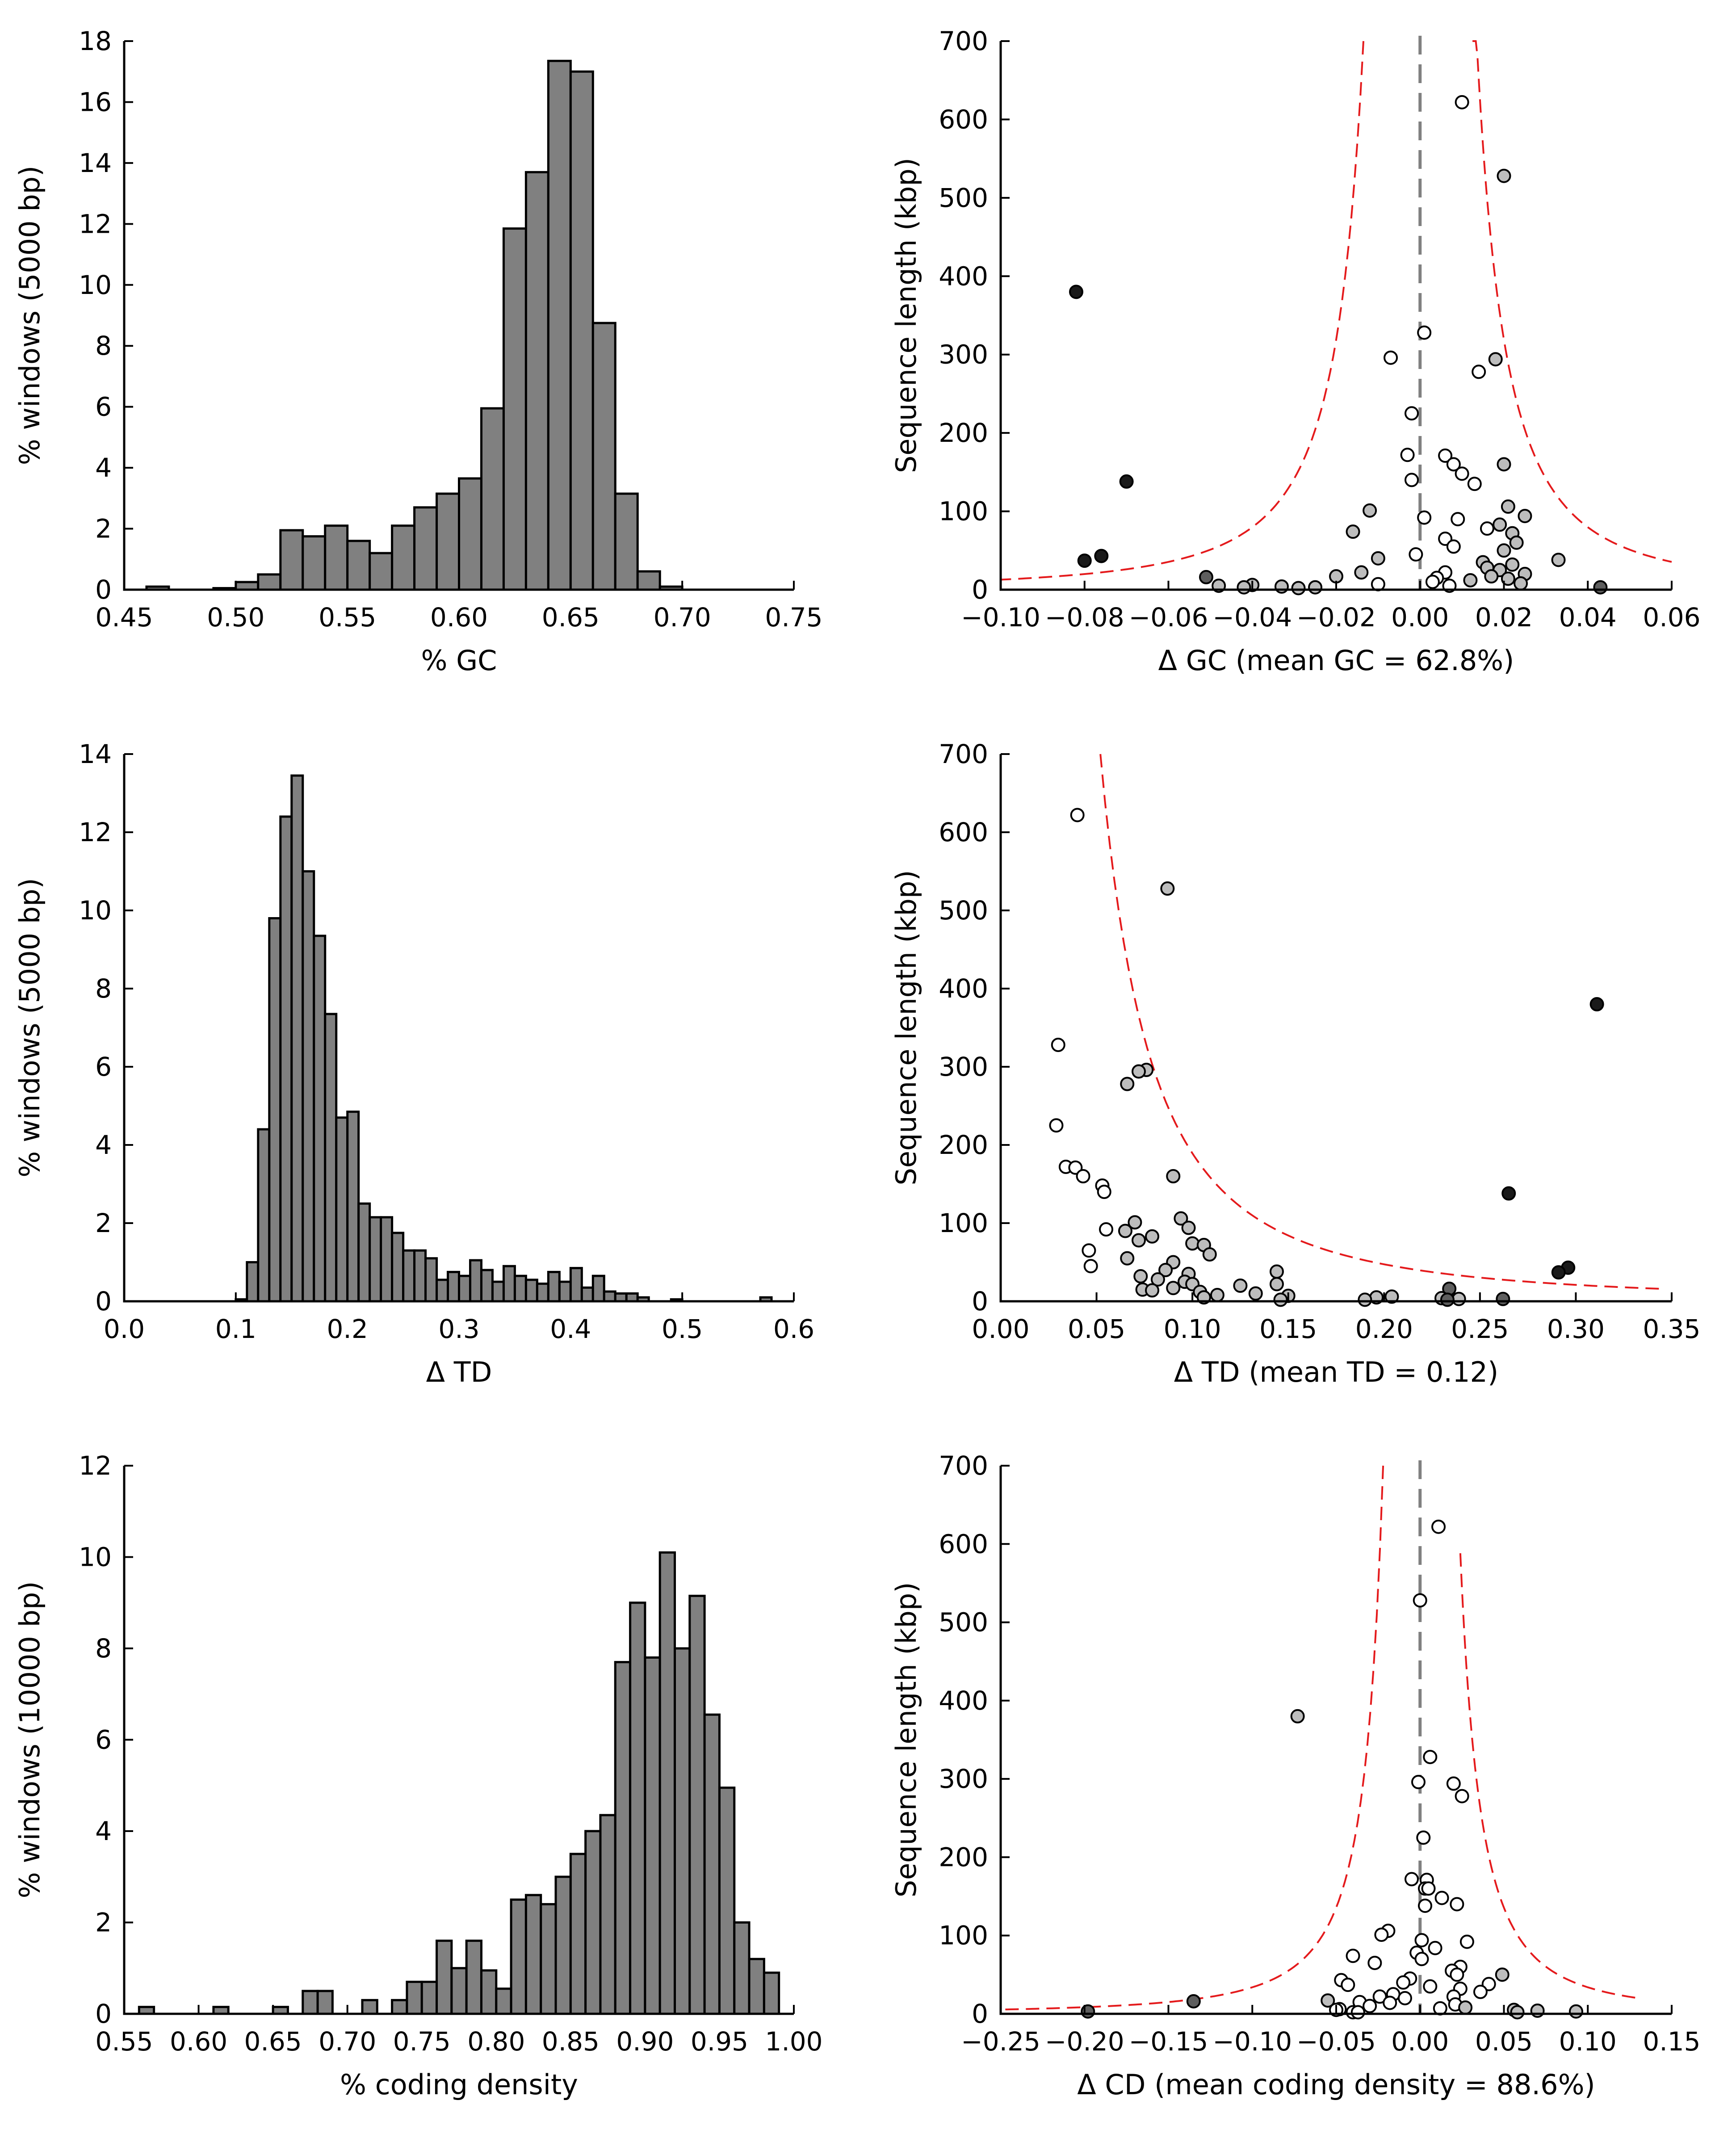 This screenshot has height=2138, width=1736. Describe the element at coordinates (963, 1544) in the screenshot. I see `cd-scatter-ytick-label: 600` at that location.